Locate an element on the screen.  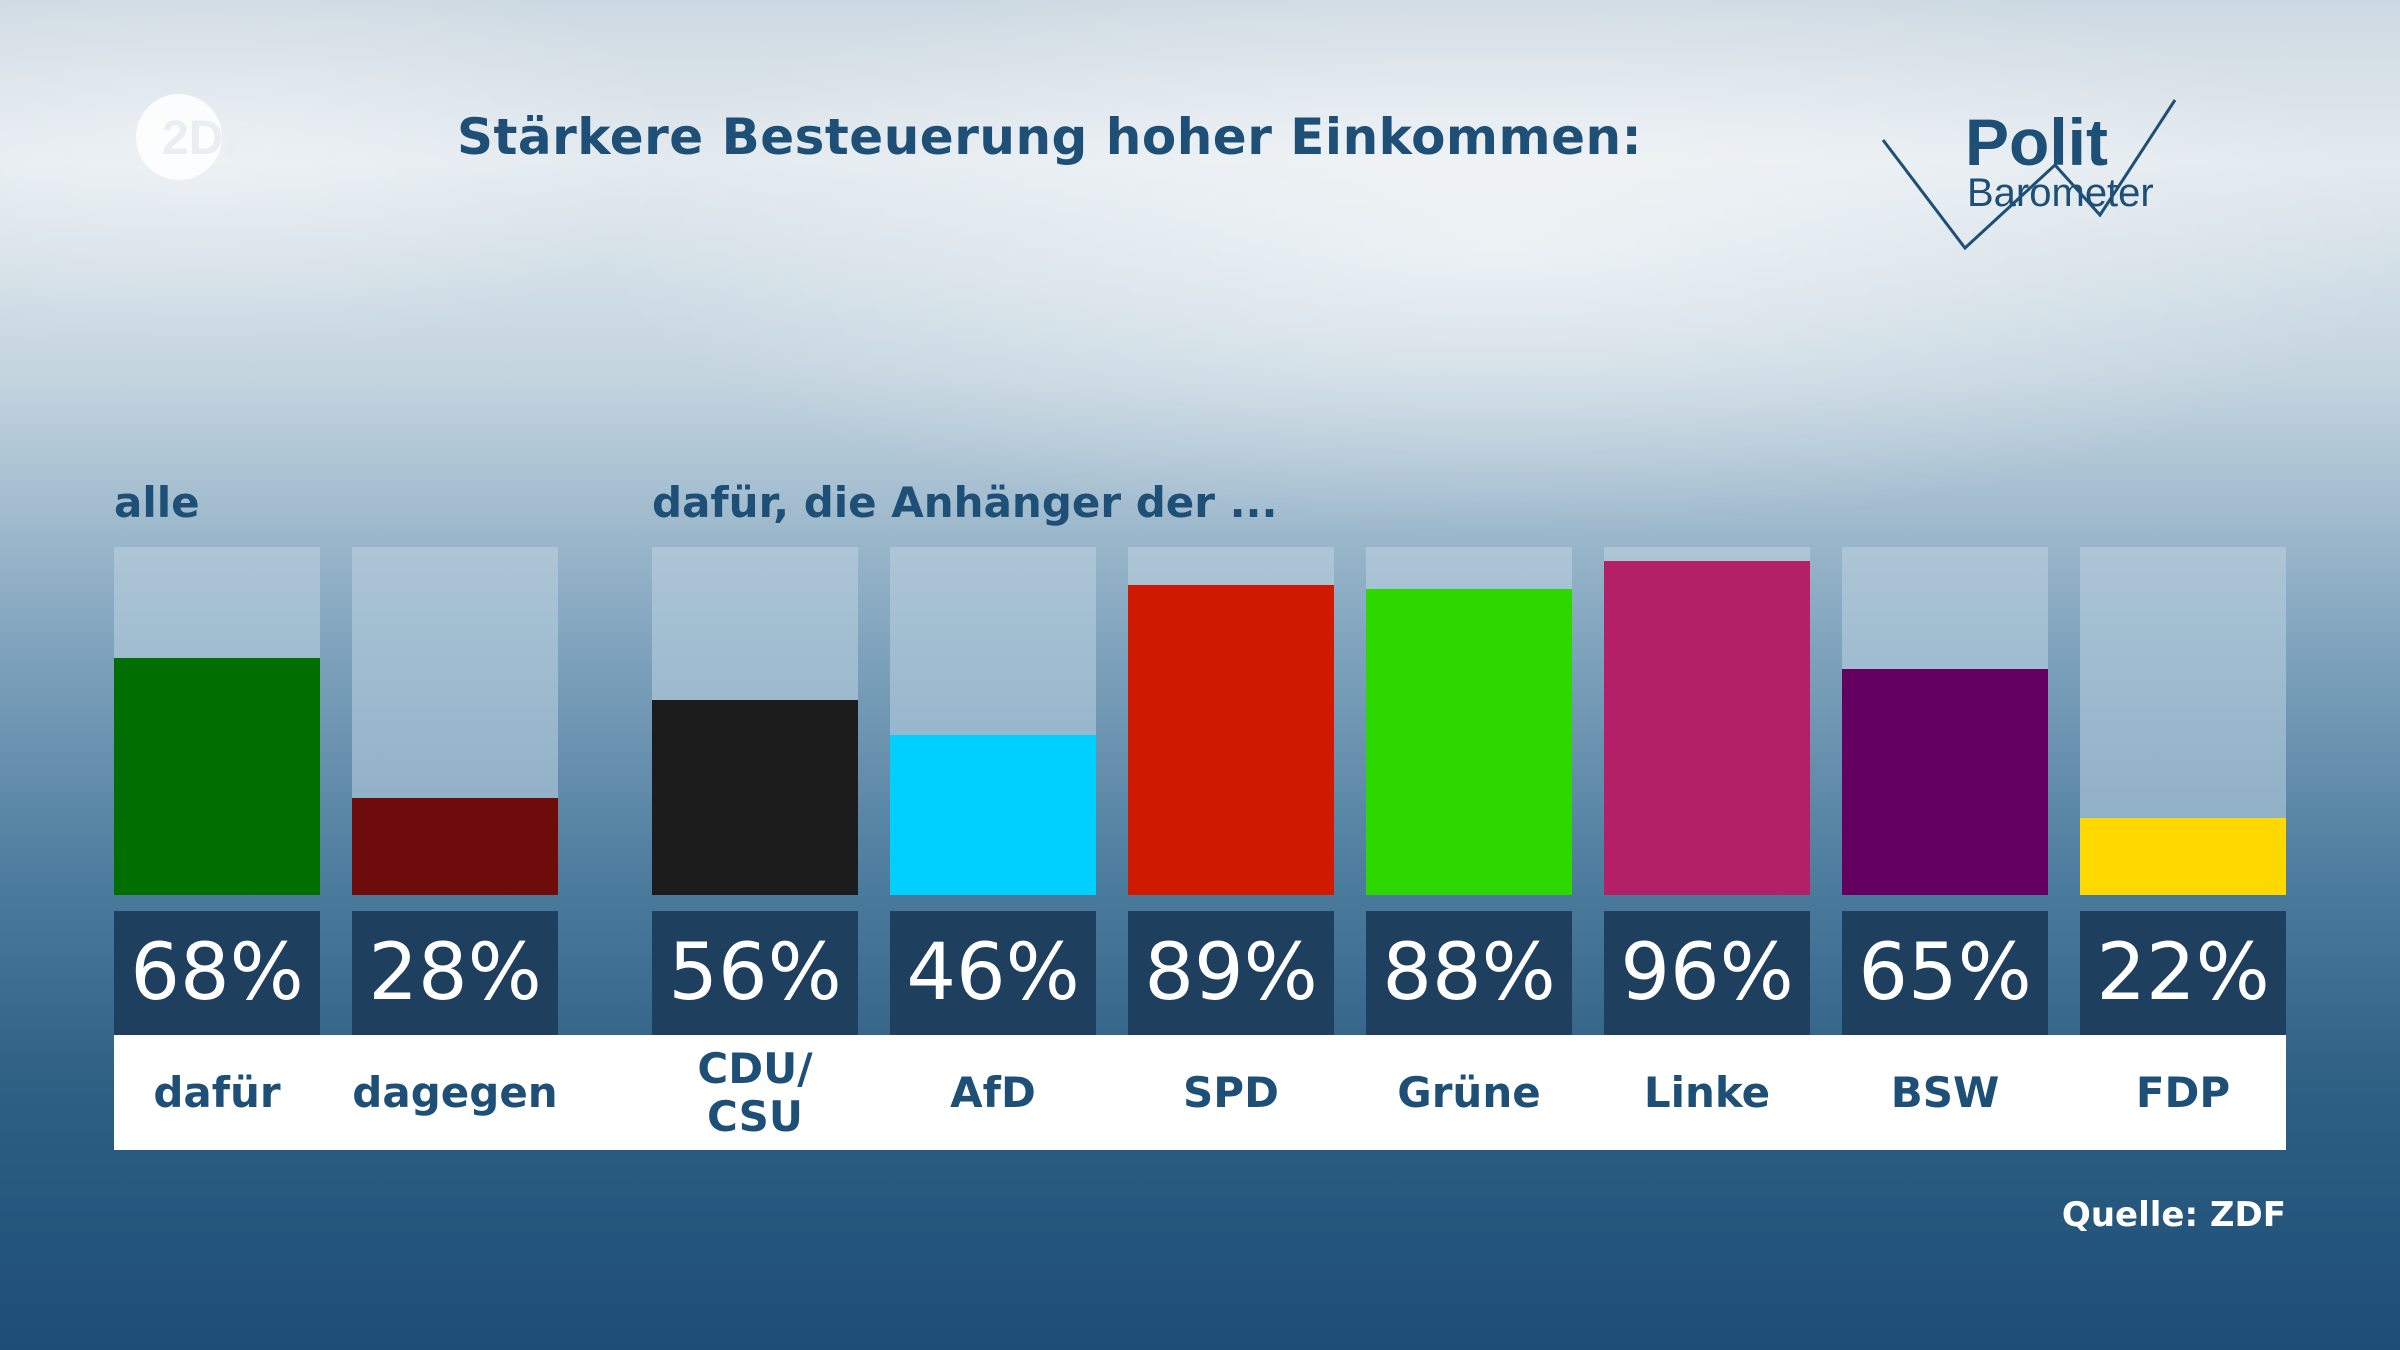
category-label-4: SPD is located at coordinates (1231, 1092).